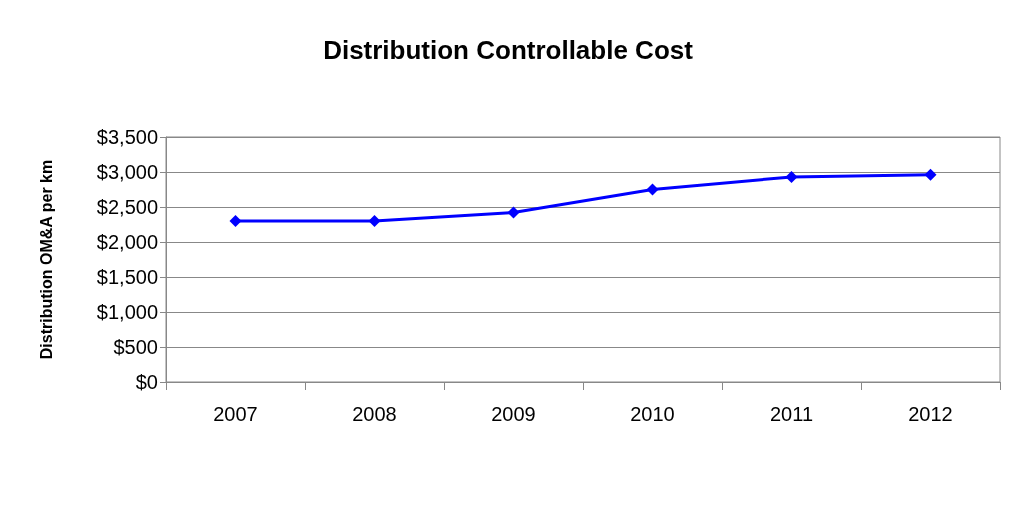 The width and height of the screenshot is (1016, 520). What do you see at coordinates (930, 414) in the screenshot?
I see `x-tick-label: 2012` at bounding box center [930, 414].